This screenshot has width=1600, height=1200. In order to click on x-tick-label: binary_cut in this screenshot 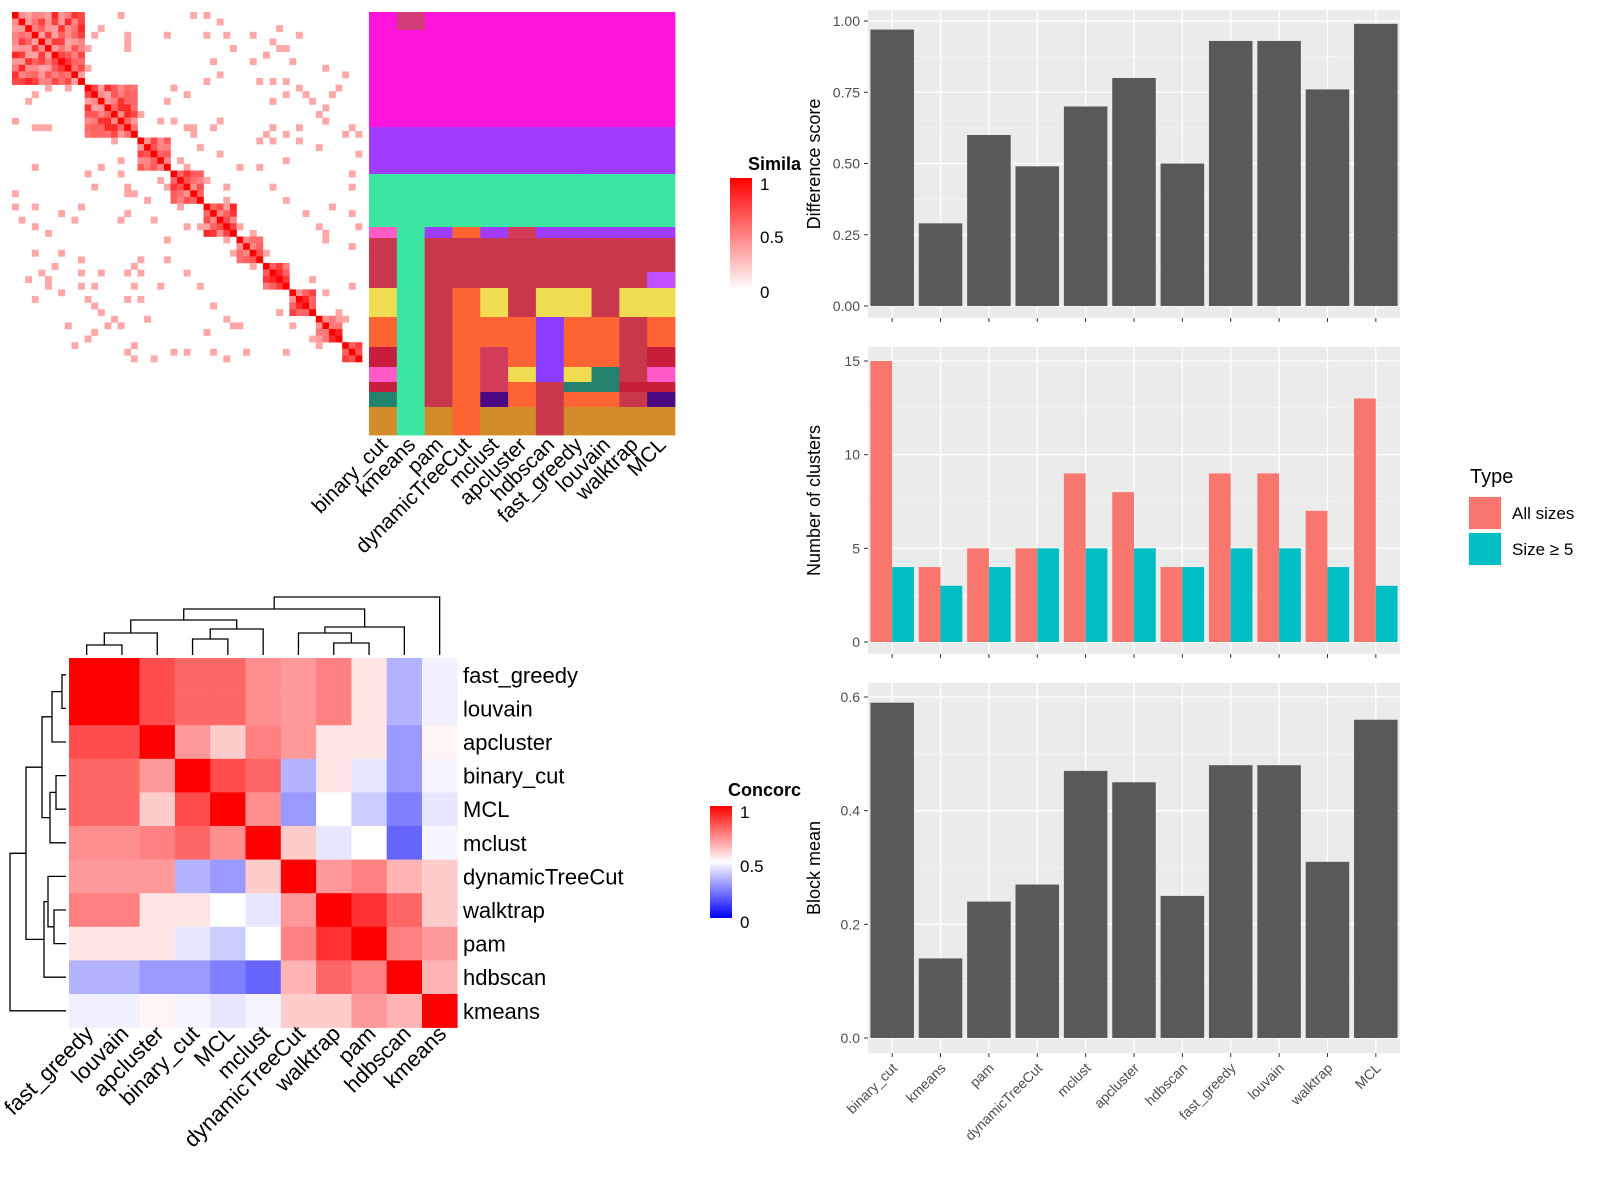, I will do `click(871, 1088)`.